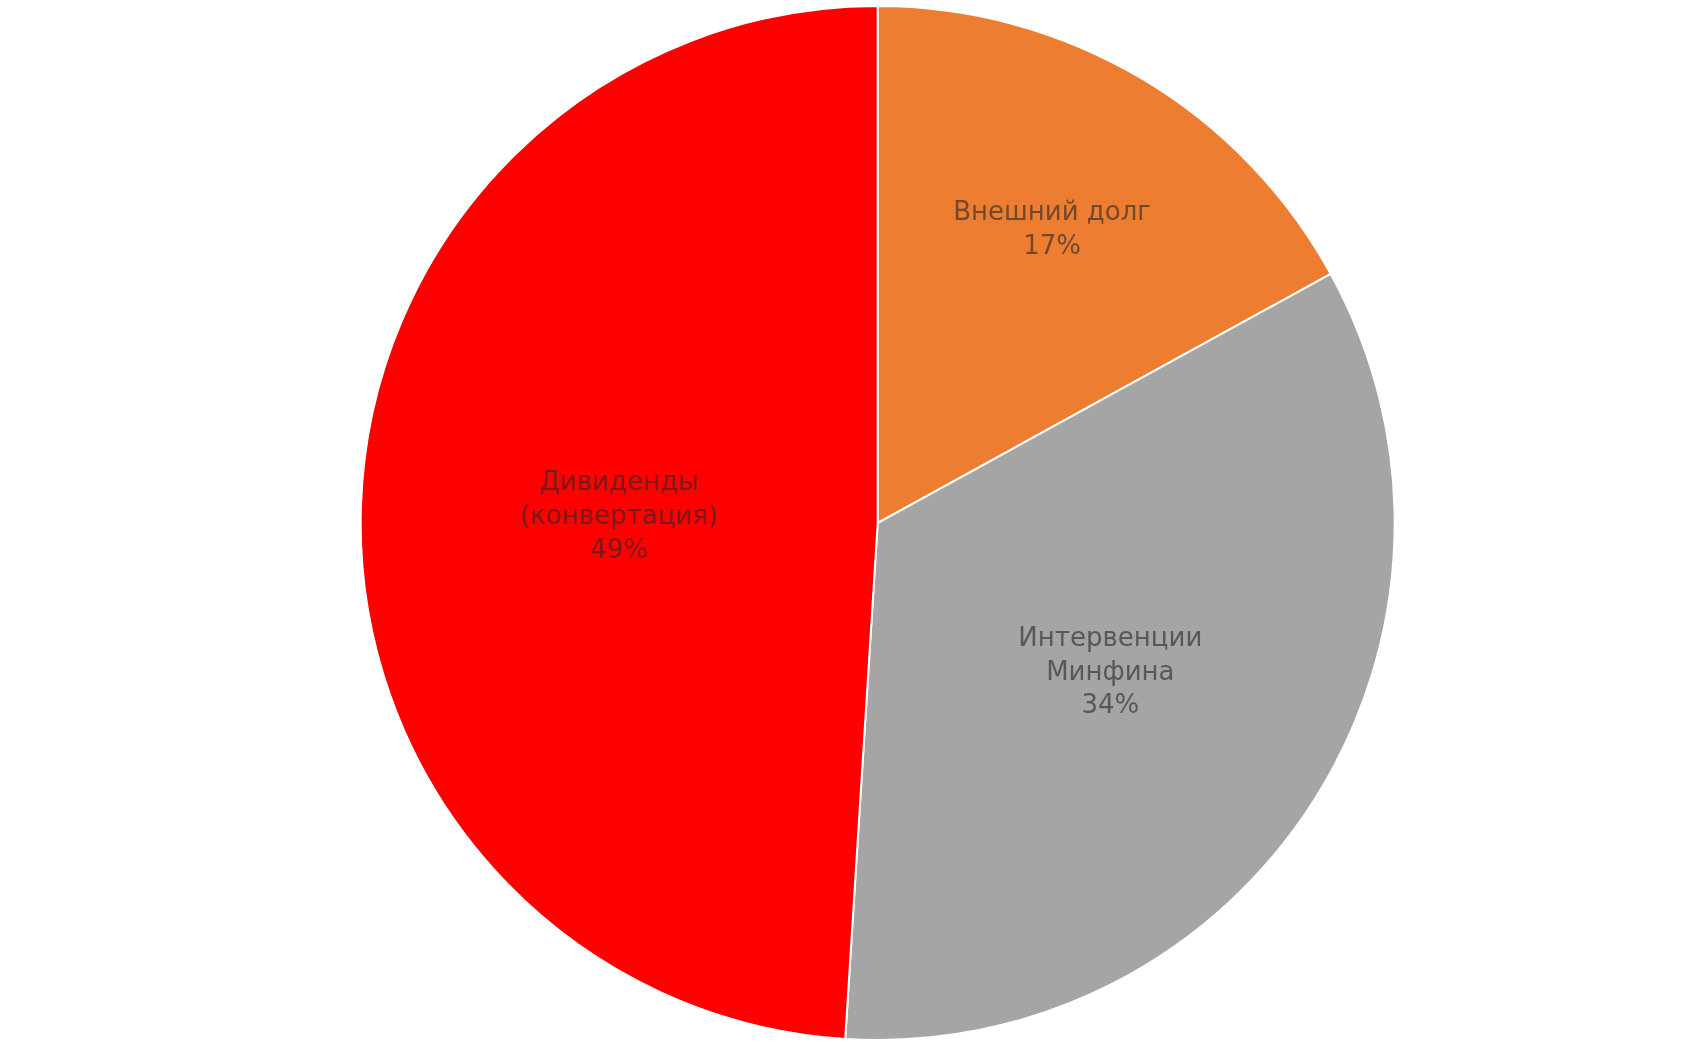 Image resolution: width=1696 pixels, height=1046 pixels. What do you see at coordinates (619, 548) in the screenshot?
I see `data-label: 49%` at bounding box center [619, 548].